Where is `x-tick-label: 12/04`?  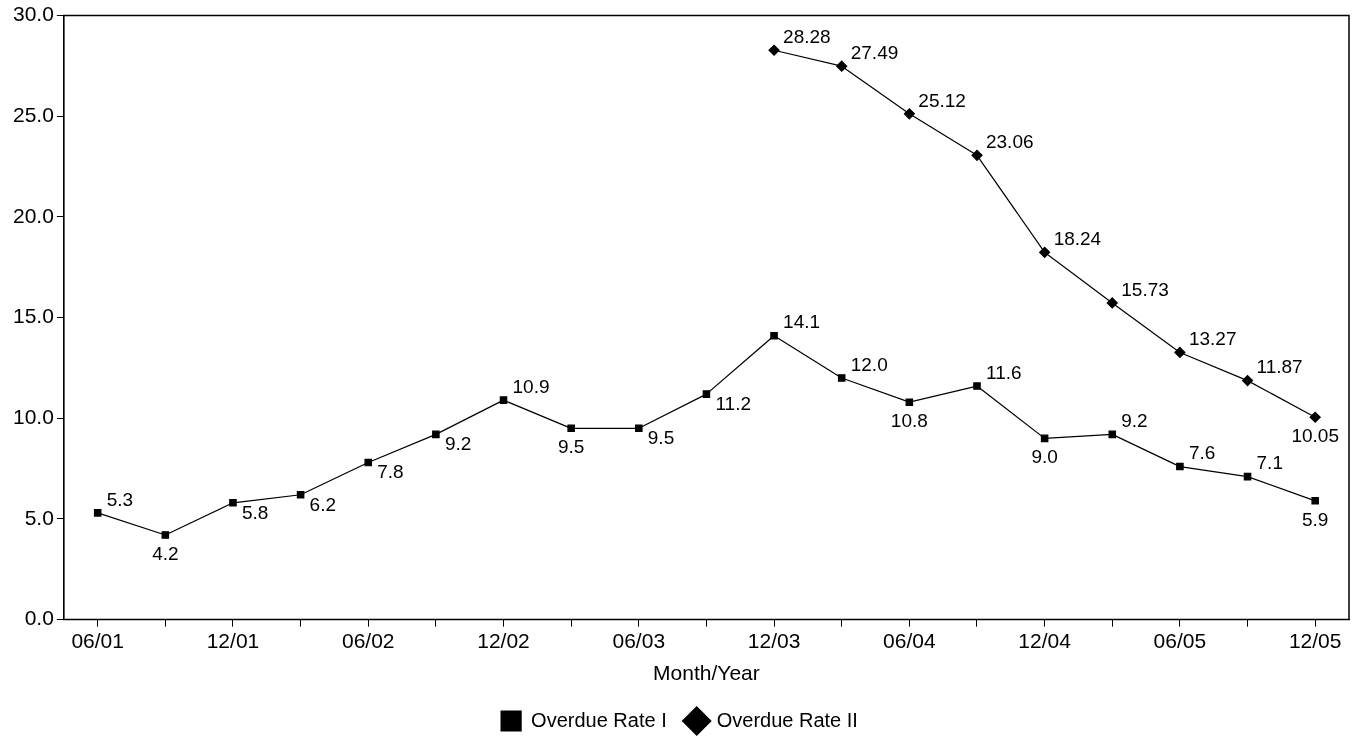
x-tick-label: 12/04 is located at coordinates (1045, 640).